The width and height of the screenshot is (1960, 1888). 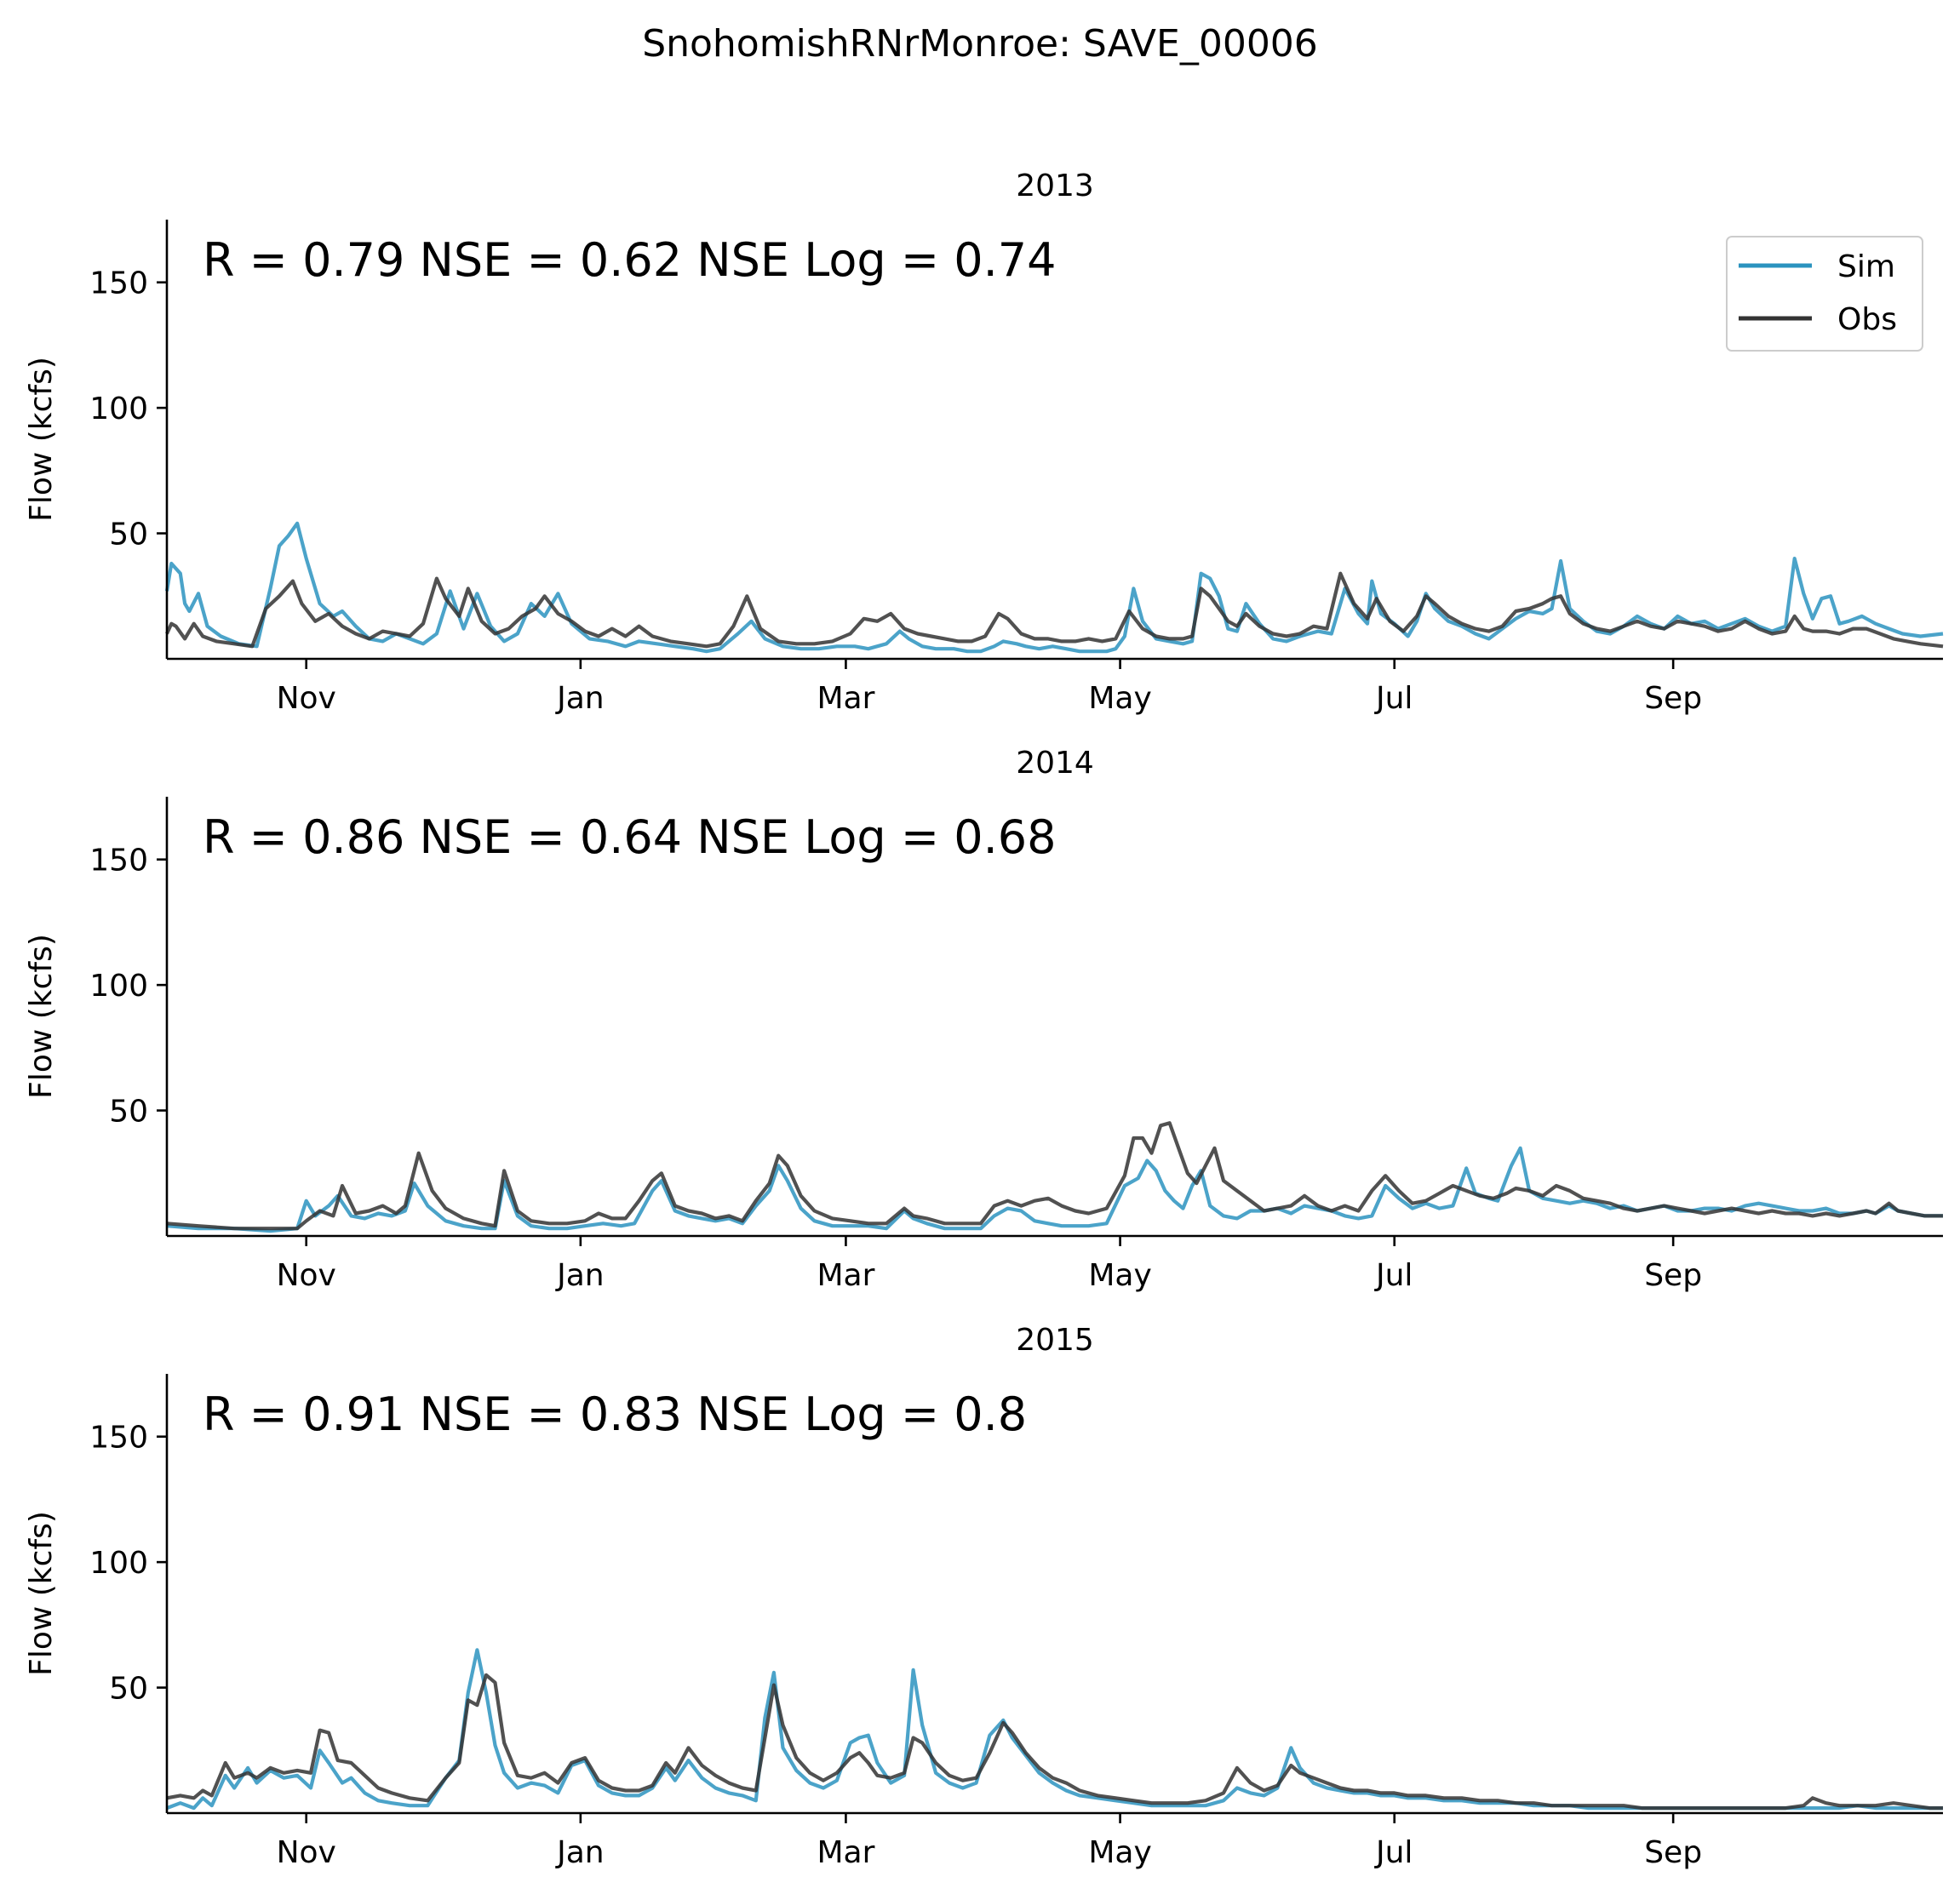 What do you see at coordinates (1055, 186) in the screenshot?
I see `panel-title: 2013` at bounding box center [1055, 186].